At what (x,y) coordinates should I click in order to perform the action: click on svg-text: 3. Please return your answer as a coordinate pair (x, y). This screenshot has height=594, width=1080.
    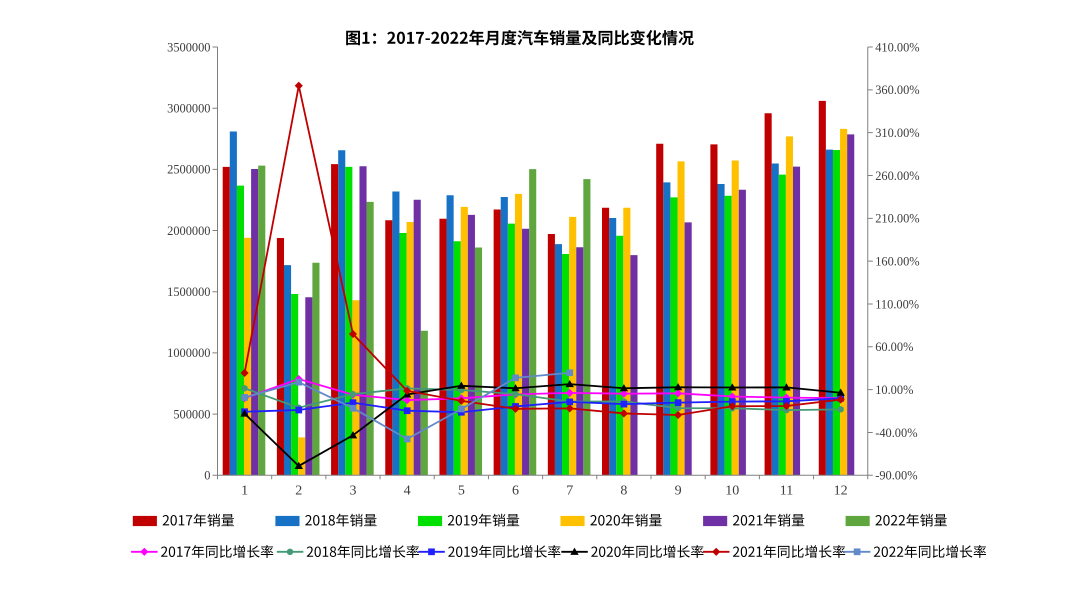
    Looking at the image, I should click on (352, 490).